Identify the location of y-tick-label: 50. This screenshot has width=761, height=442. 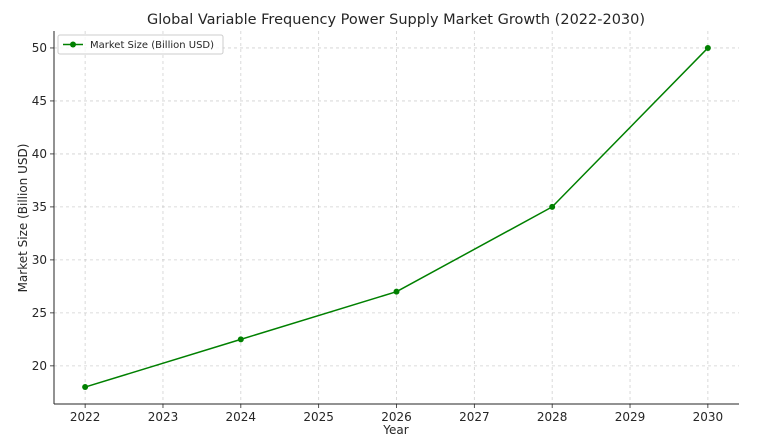
(39, 48).